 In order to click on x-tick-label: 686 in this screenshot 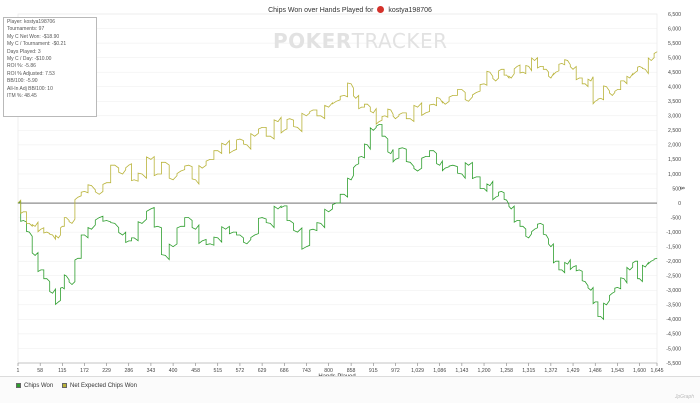, I will do `click(284, 371)`.